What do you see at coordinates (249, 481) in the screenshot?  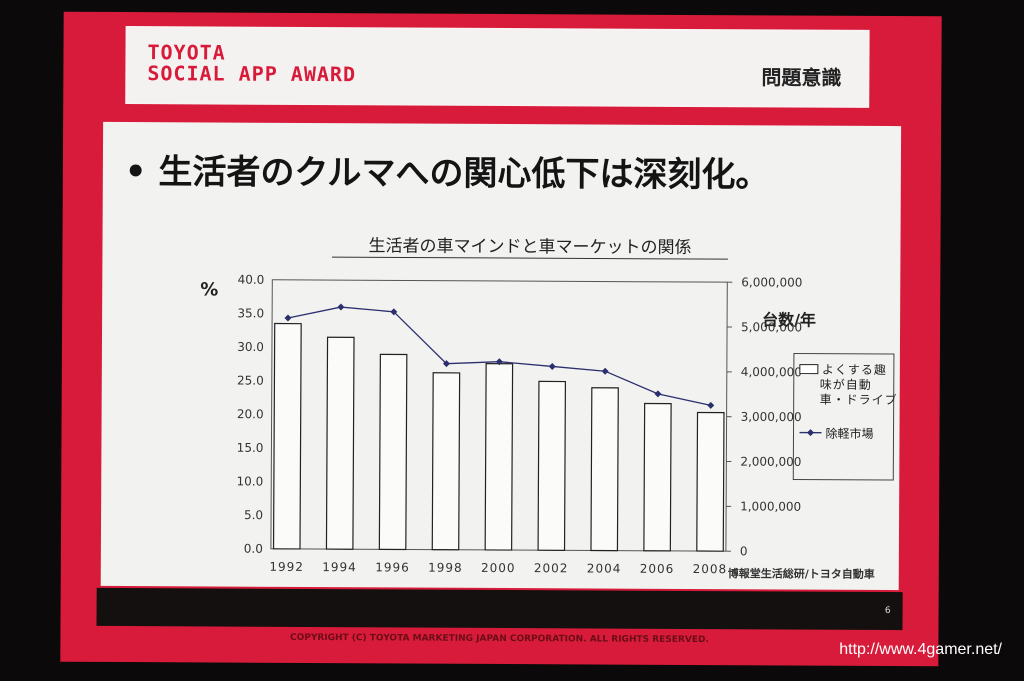 I see `y-tick-label: 10.0` at bounding box center [249, 481].